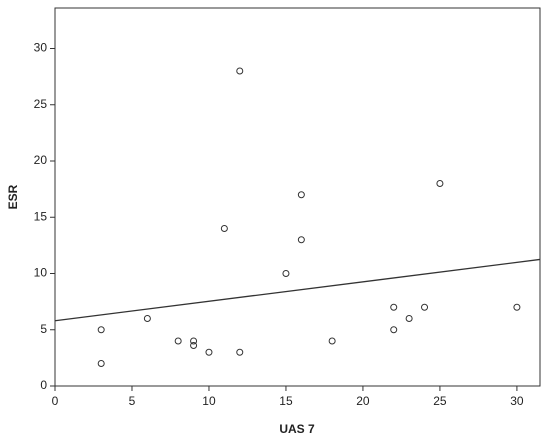 The width and height of the screenshot is (550, 440). What do you see at coordinates (440, 401) in the screenshot?
I see `x-tick-label: 25` at bounding box center [440, 401].